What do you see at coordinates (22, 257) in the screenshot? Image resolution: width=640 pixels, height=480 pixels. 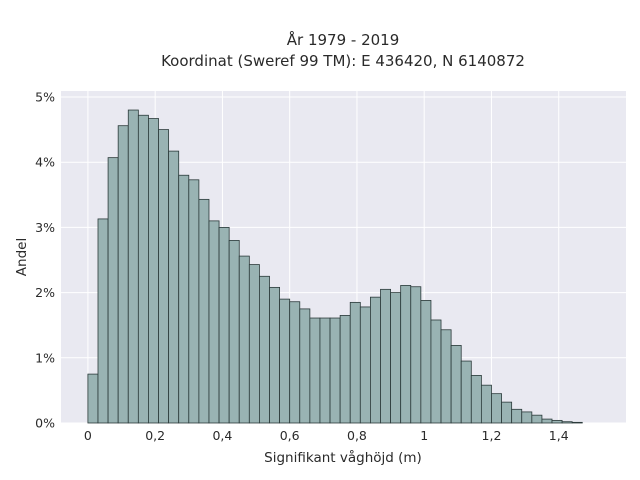 I see `y-axis-label: Andel` at bounding box center [22, 257].